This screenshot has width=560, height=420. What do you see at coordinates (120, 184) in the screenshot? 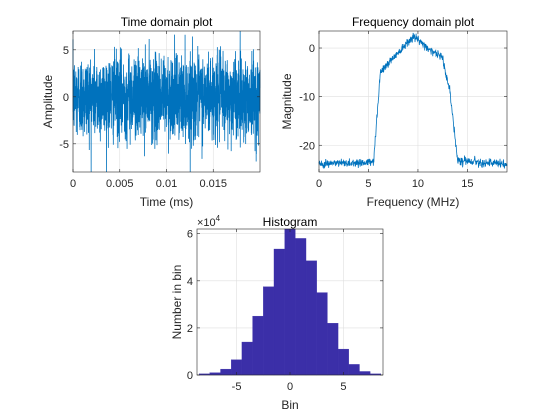
I see `time-x-tick-label: 0.005` at bounding box center [120, 184].